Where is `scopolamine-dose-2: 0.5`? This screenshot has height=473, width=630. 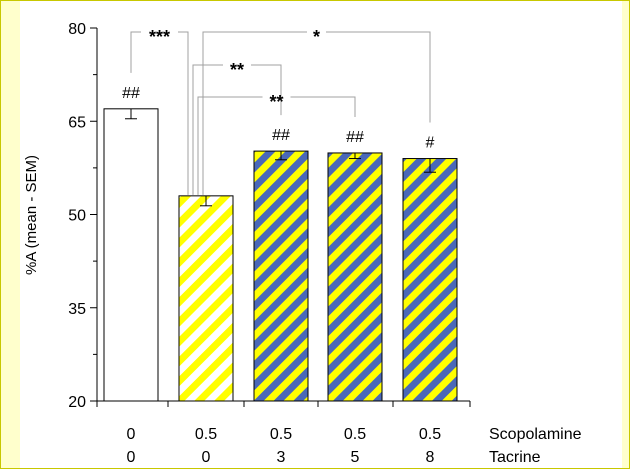 scopolamine-dose-2: 0.5 is located at coordinates (206, 434).